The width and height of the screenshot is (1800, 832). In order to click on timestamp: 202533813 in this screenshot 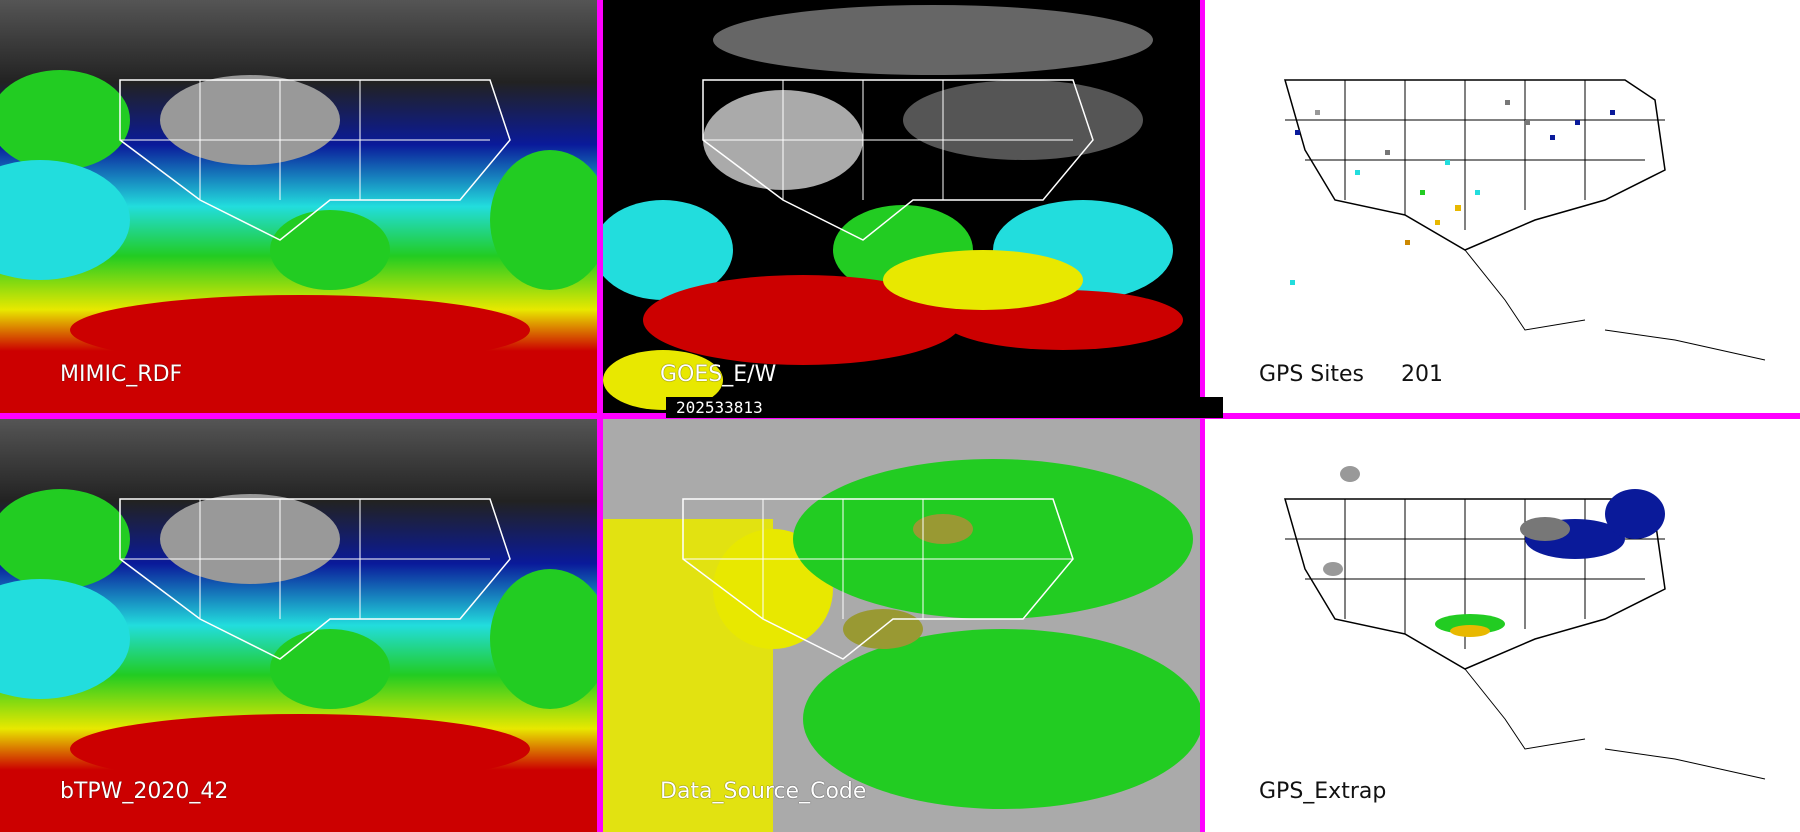, I will do `click(944, 407)`.